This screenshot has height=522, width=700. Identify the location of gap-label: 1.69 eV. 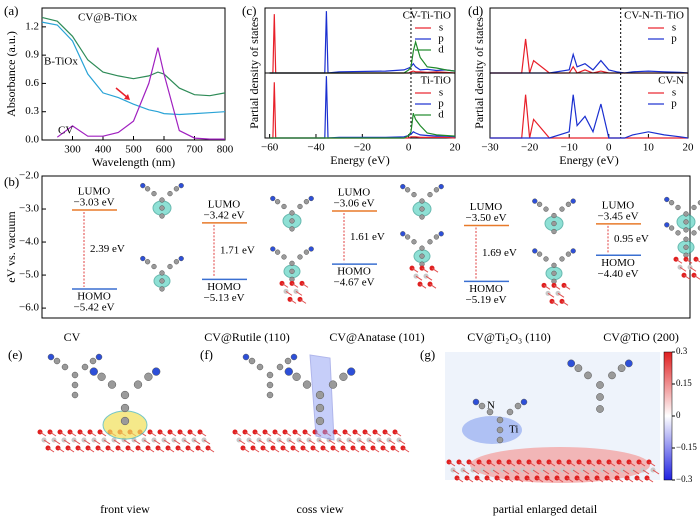
(499, 253).